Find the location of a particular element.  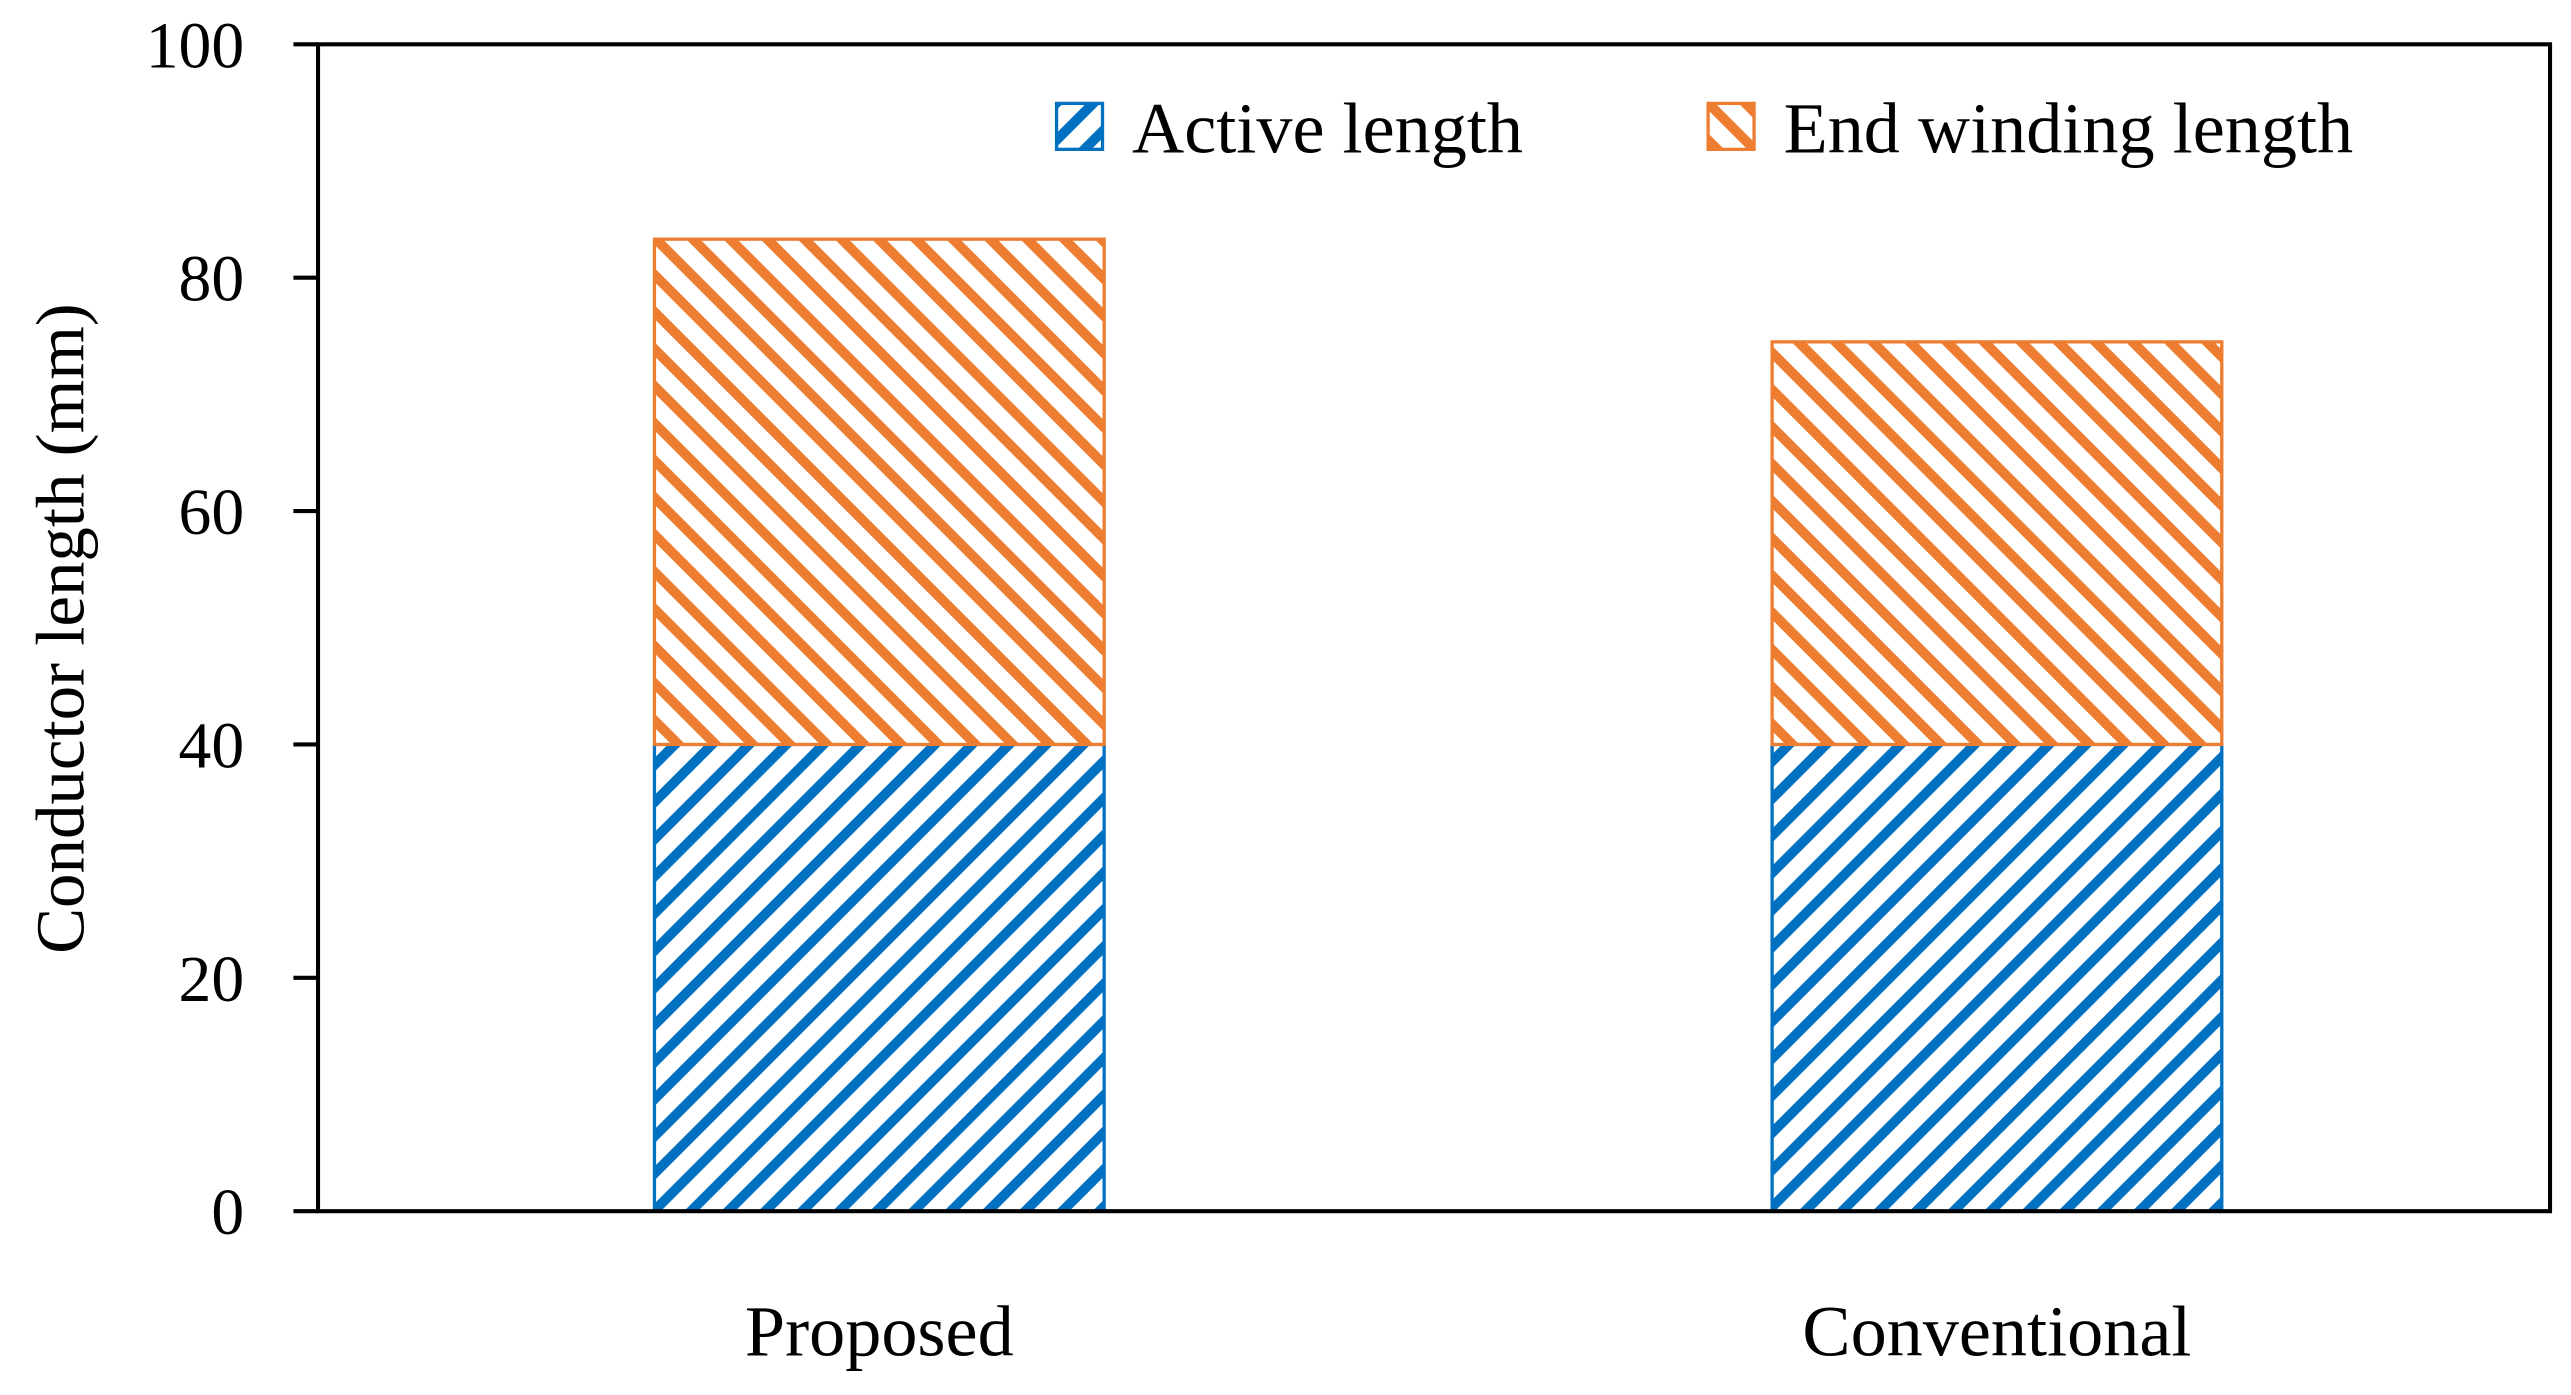

y-tick-label: 20 is located at coordinates (212, 980).